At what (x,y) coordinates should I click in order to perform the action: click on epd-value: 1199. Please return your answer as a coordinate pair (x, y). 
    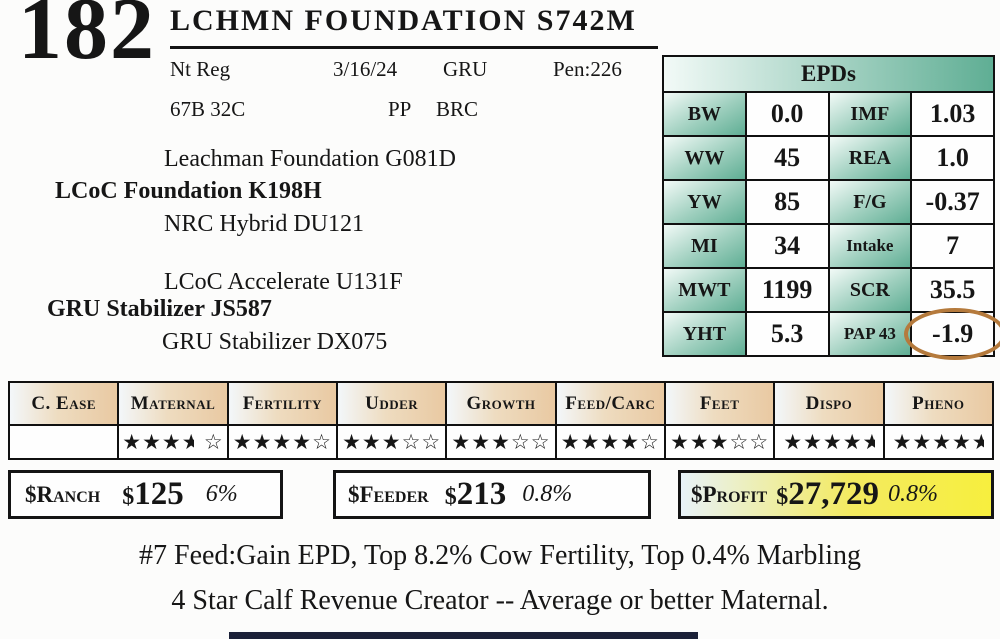
    Looking at the image, I should click on (787, 290).